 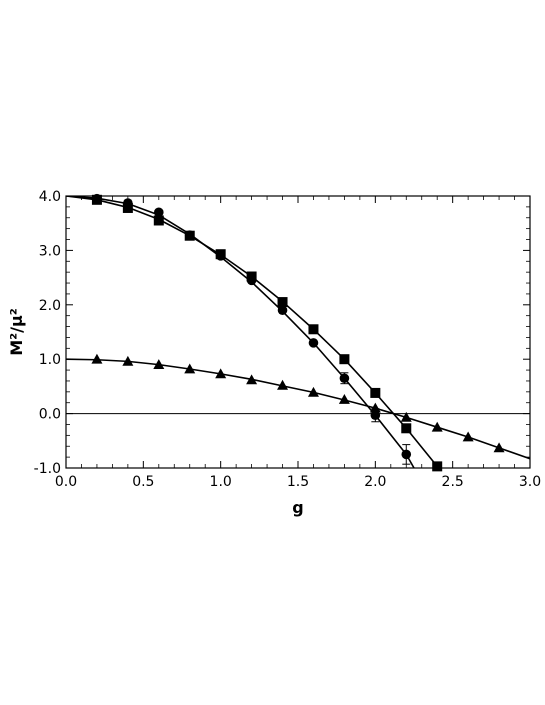 I want to click on x-tick-label-0: 0.0, so click(x=66, y=482).